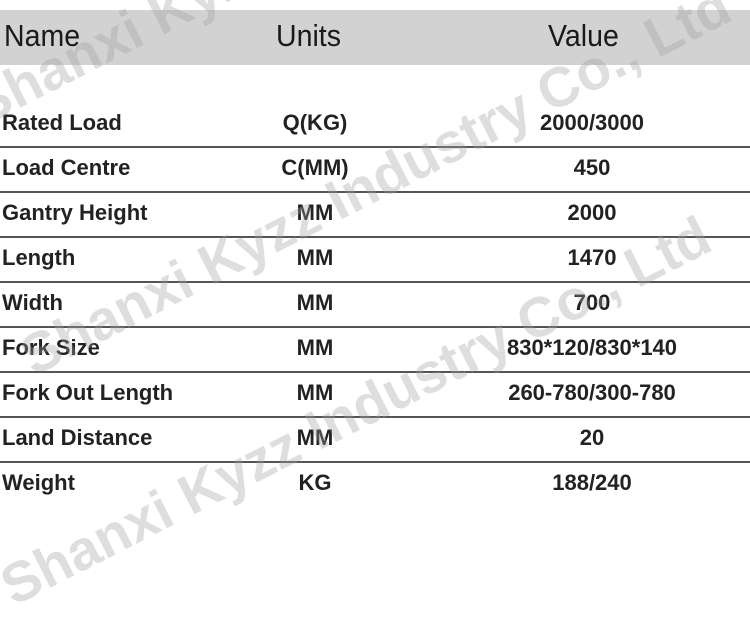  What do you see at coordinates (375, 213) in the screenshot?
I see `table-row: Gantry Height MM 2000` at bounding box center [375, 213].